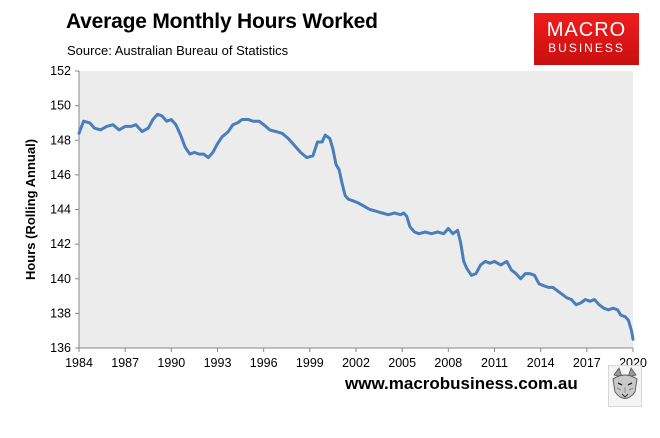 Image resolution: width=660 pixels, height=438 pixels. I want to click on x-tick-label: 1987, so click(125, 363).